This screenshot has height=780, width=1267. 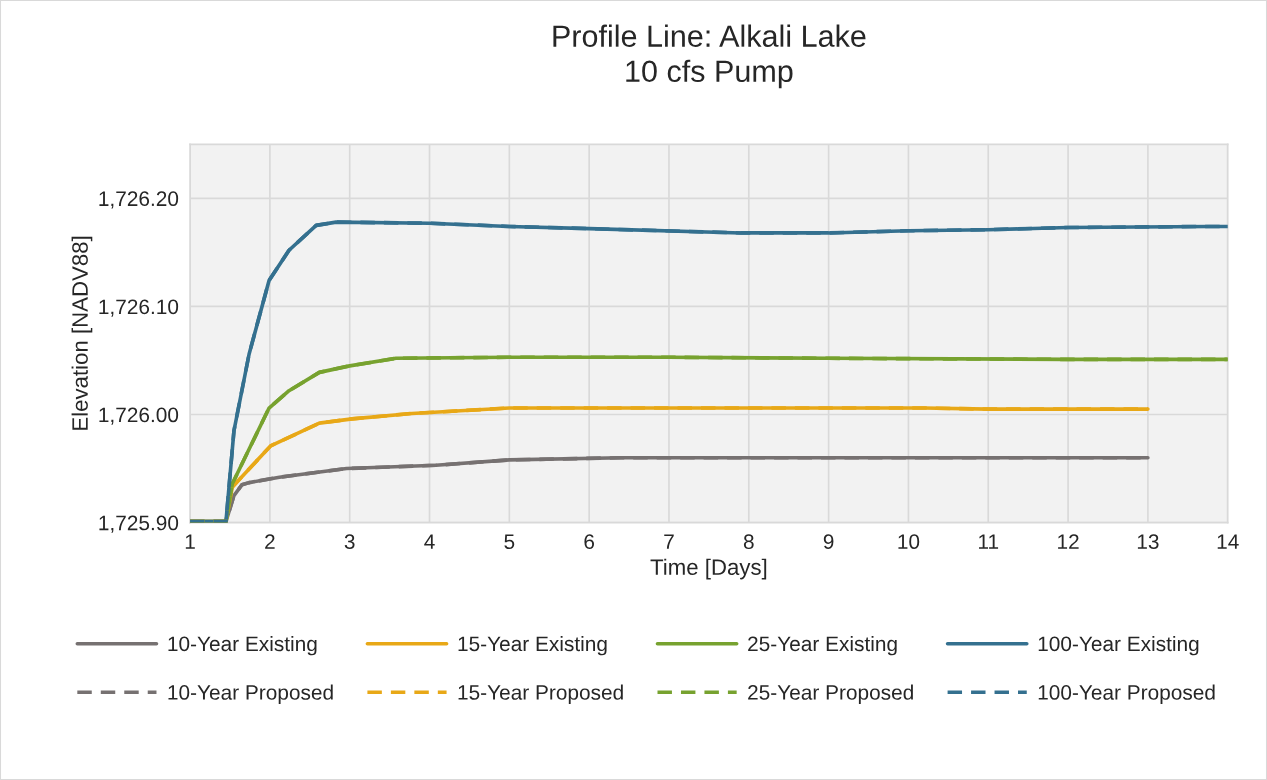 What do you see at coordinates (709, 56) in the screenshot?
I see `chart-title: Profile Line: Alkali Lake 10 cfs Pump` at bounding box center [709, 56].